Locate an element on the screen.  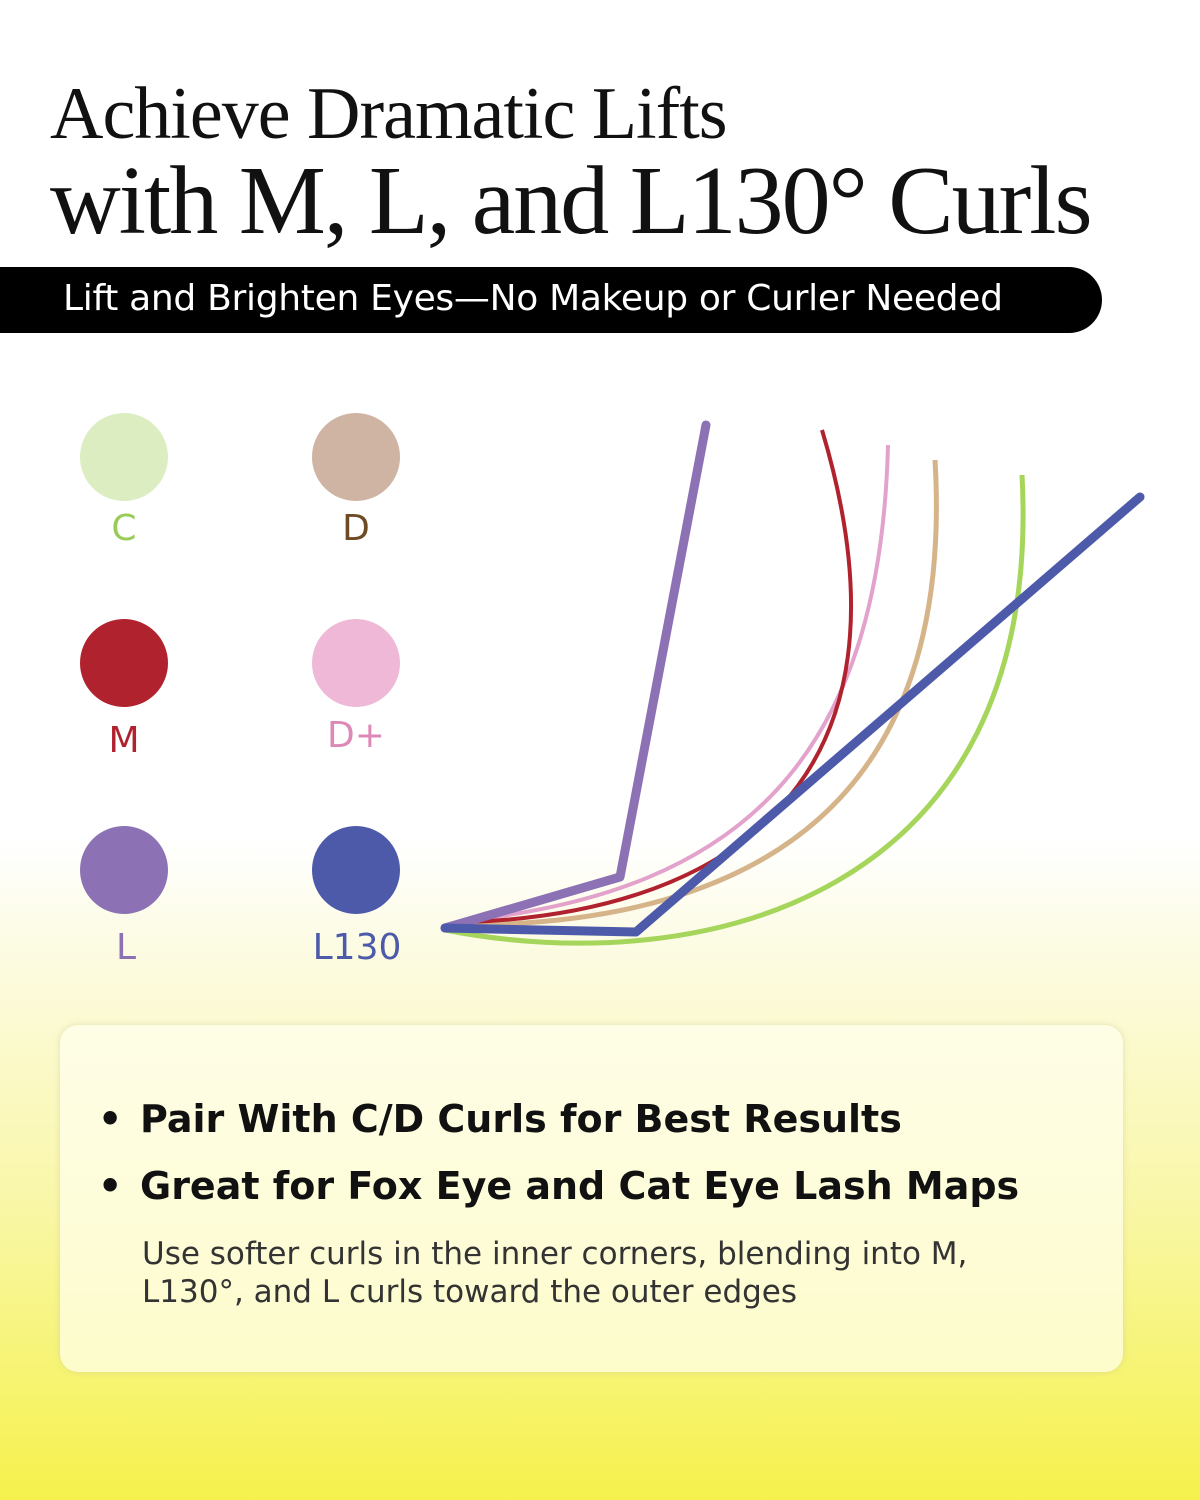
tip-text: Pair With C/D Curls for Best Results is located at coordinates (521, 1119).